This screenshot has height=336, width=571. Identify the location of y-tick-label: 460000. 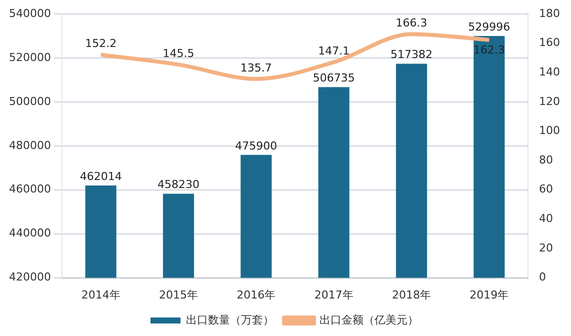
(29, 189).